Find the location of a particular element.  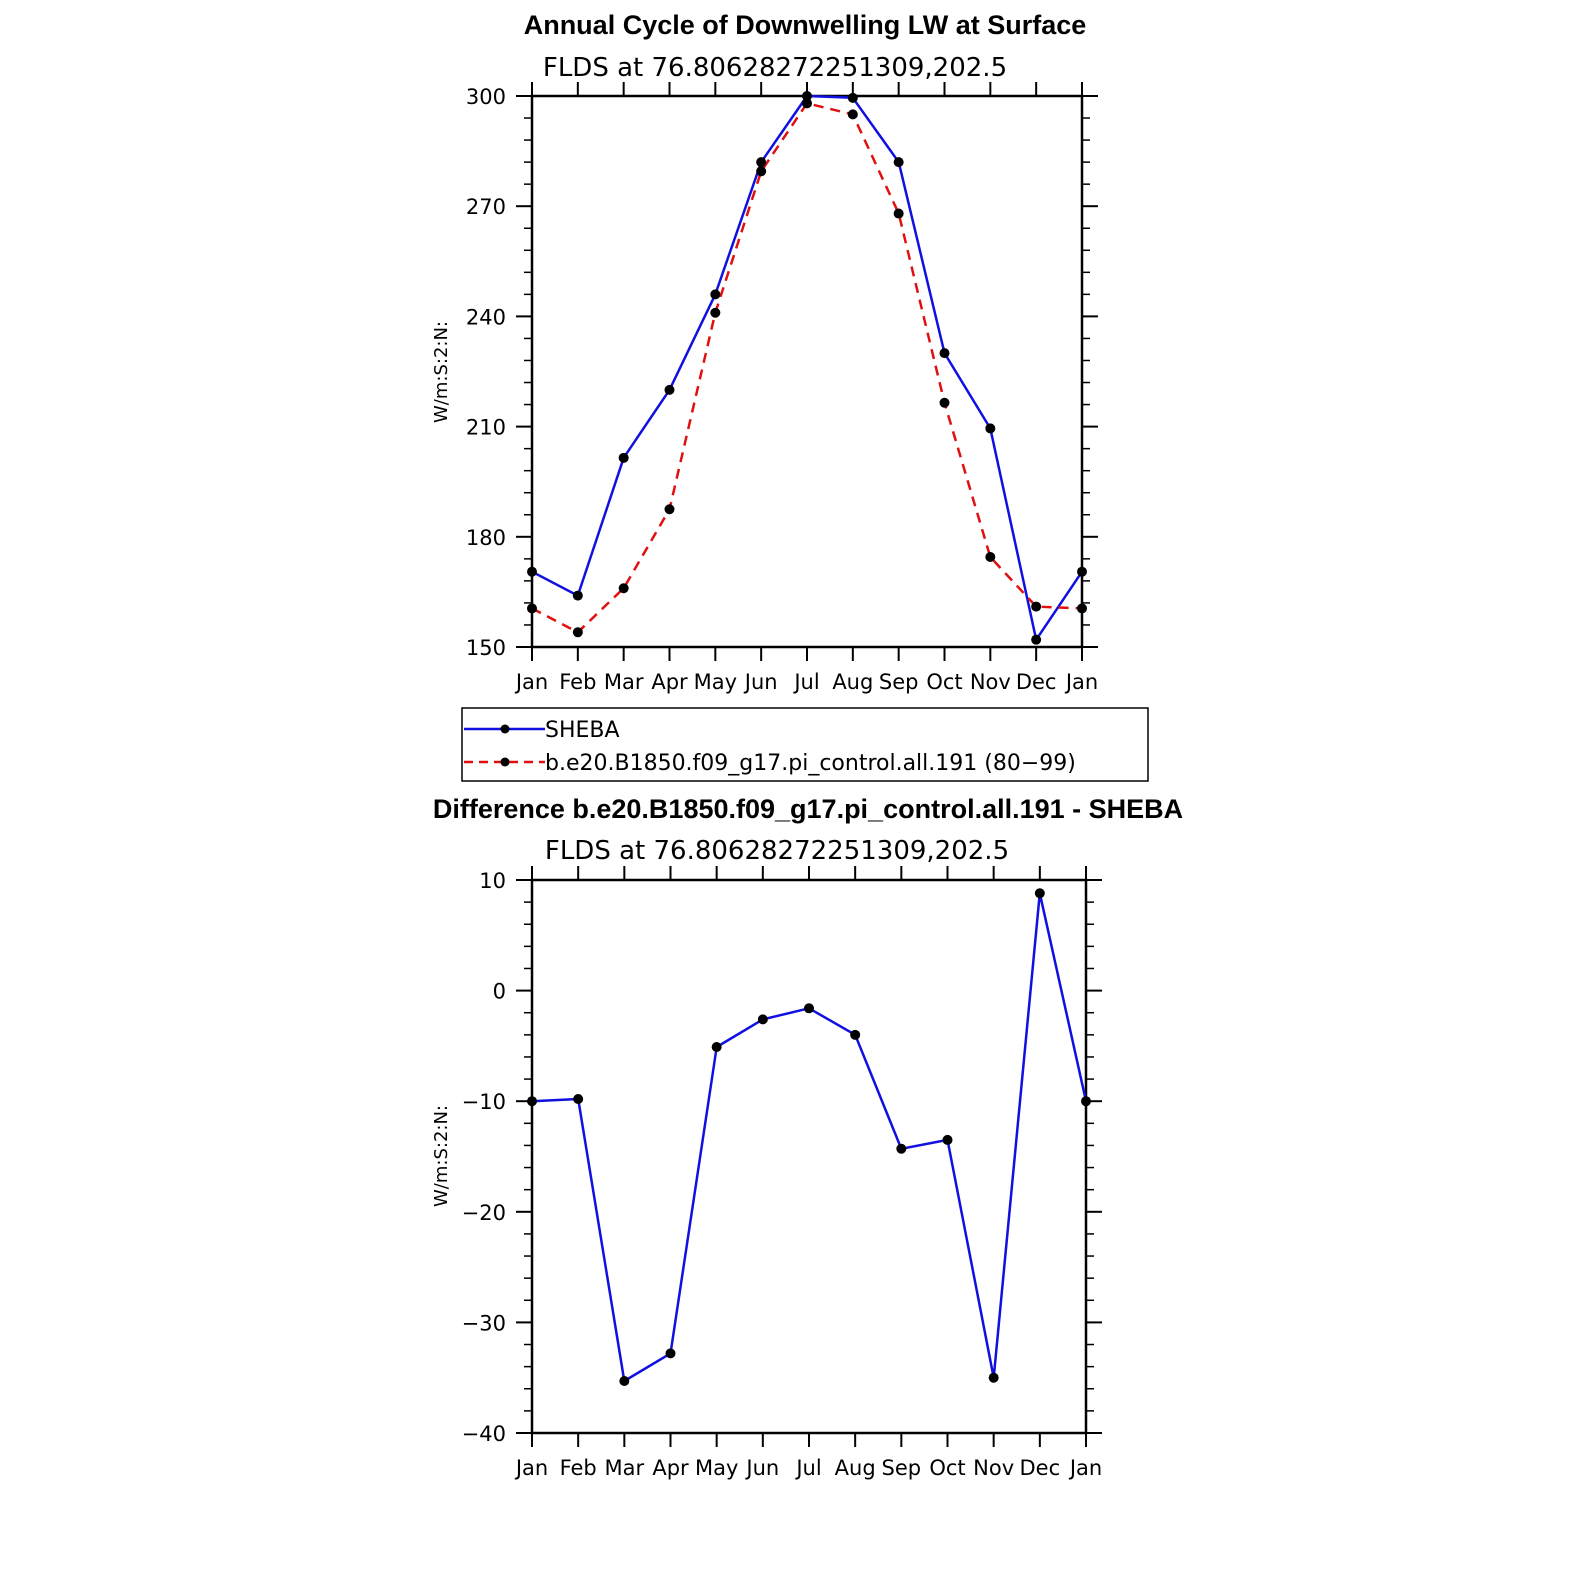

y-tick-label: −10 is located at coordinates (484, 1102).